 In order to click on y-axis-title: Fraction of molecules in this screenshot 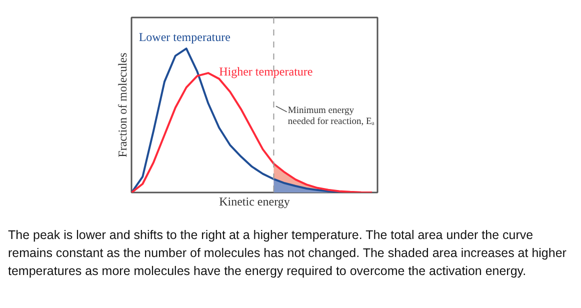, I will do `click(123, 105)`.